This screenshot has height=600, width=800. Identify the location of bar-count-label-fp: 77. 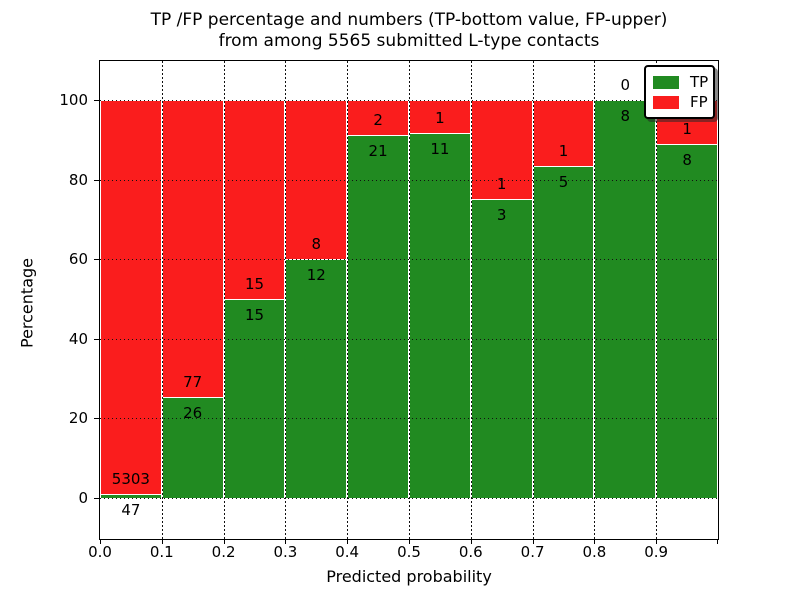
(193, 382).